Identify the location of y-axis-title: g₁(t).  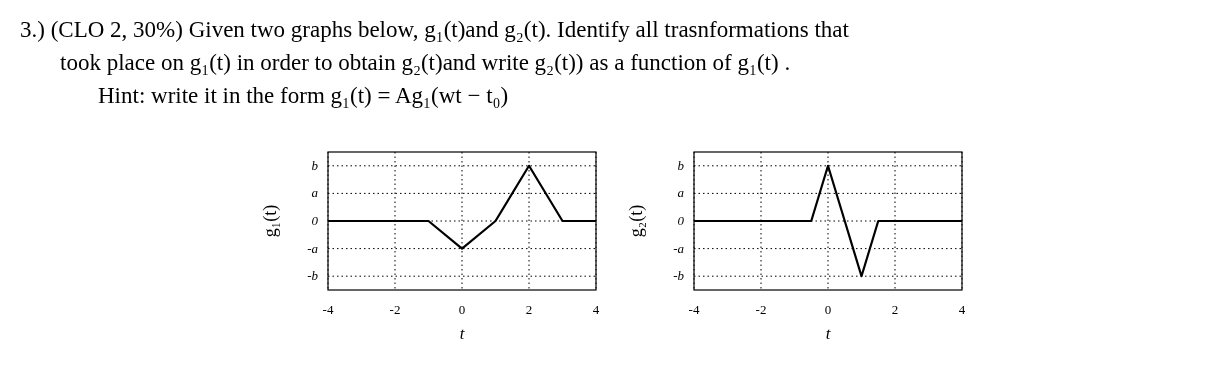
(270, 221).